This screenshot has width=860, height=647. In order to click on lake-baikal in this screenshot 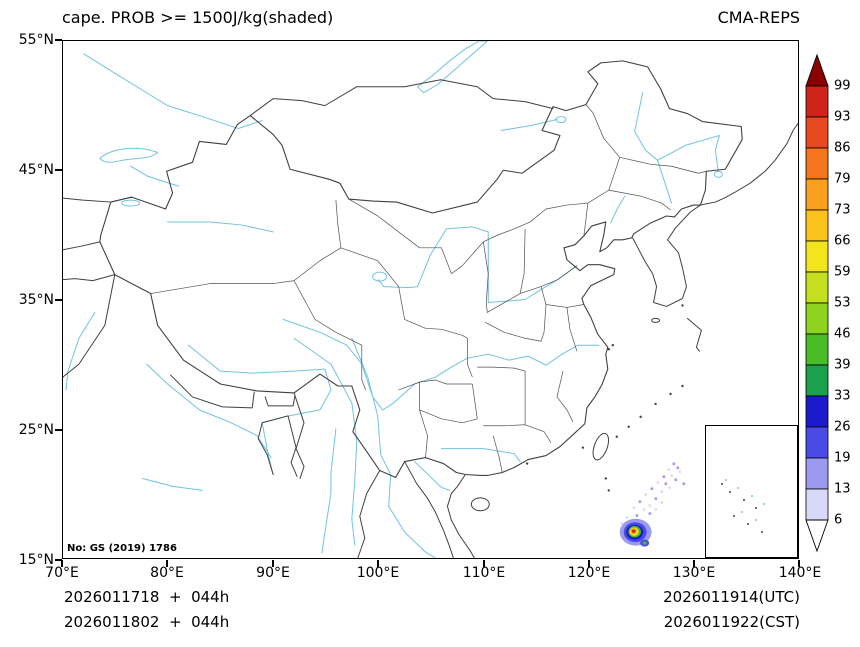, I will do `click(452, 67)`.